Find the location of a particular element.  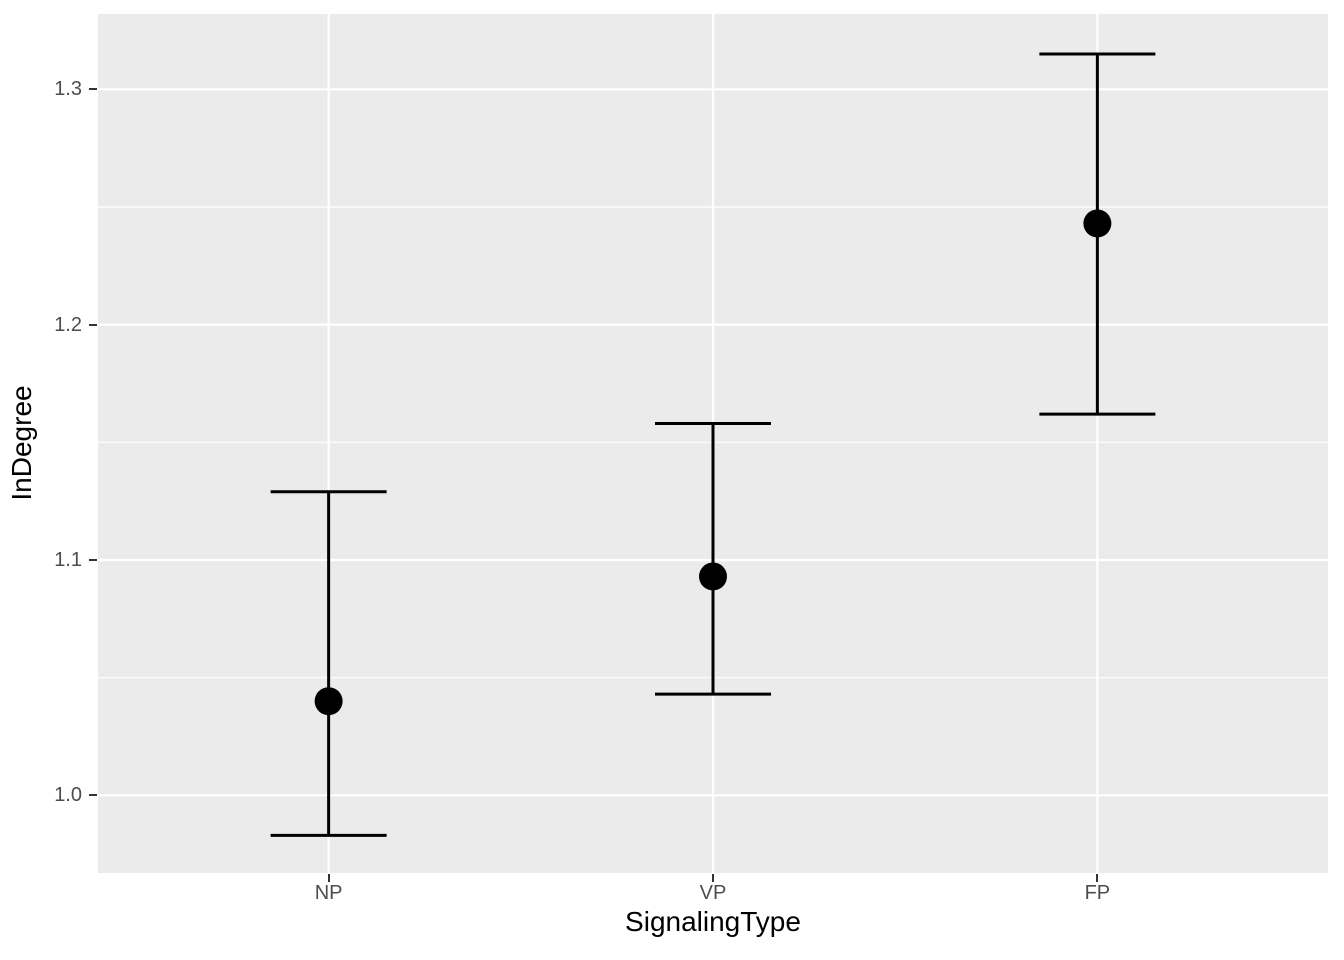

x-axis-title: SignalingType is located at coordinates (713, 921).